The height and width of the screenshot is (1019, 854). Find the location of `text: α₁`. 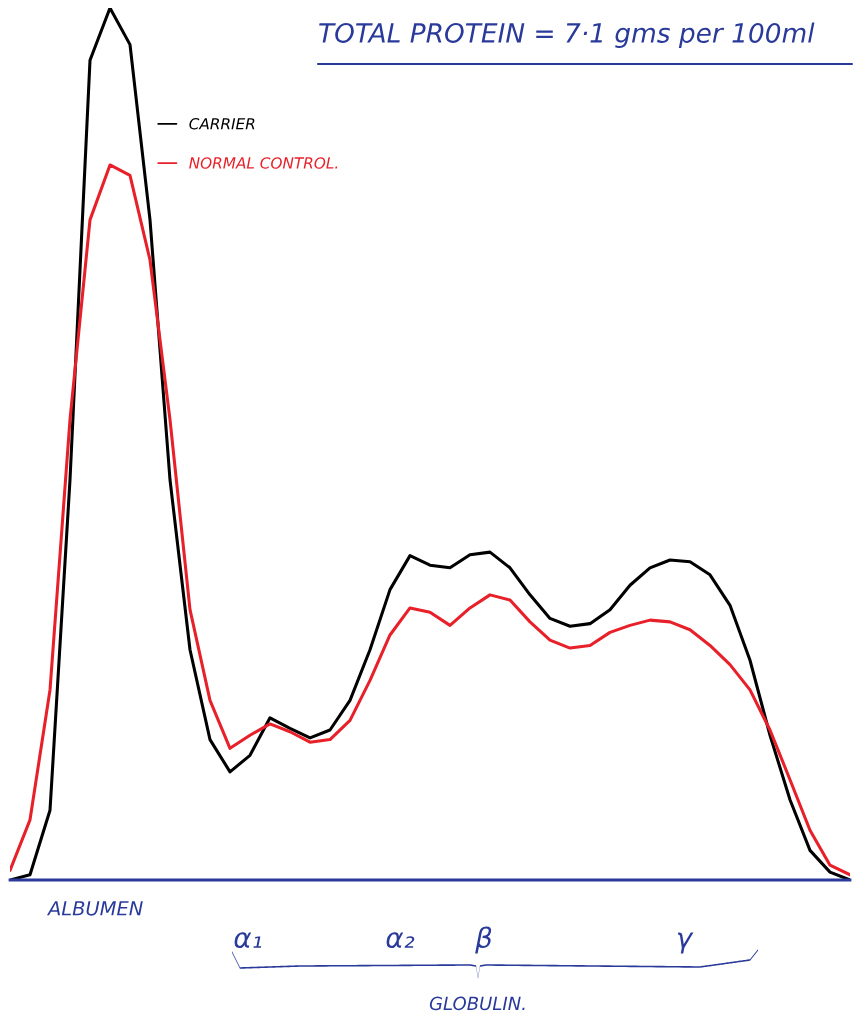

text: α₁ is located at coordinates (248, 940).